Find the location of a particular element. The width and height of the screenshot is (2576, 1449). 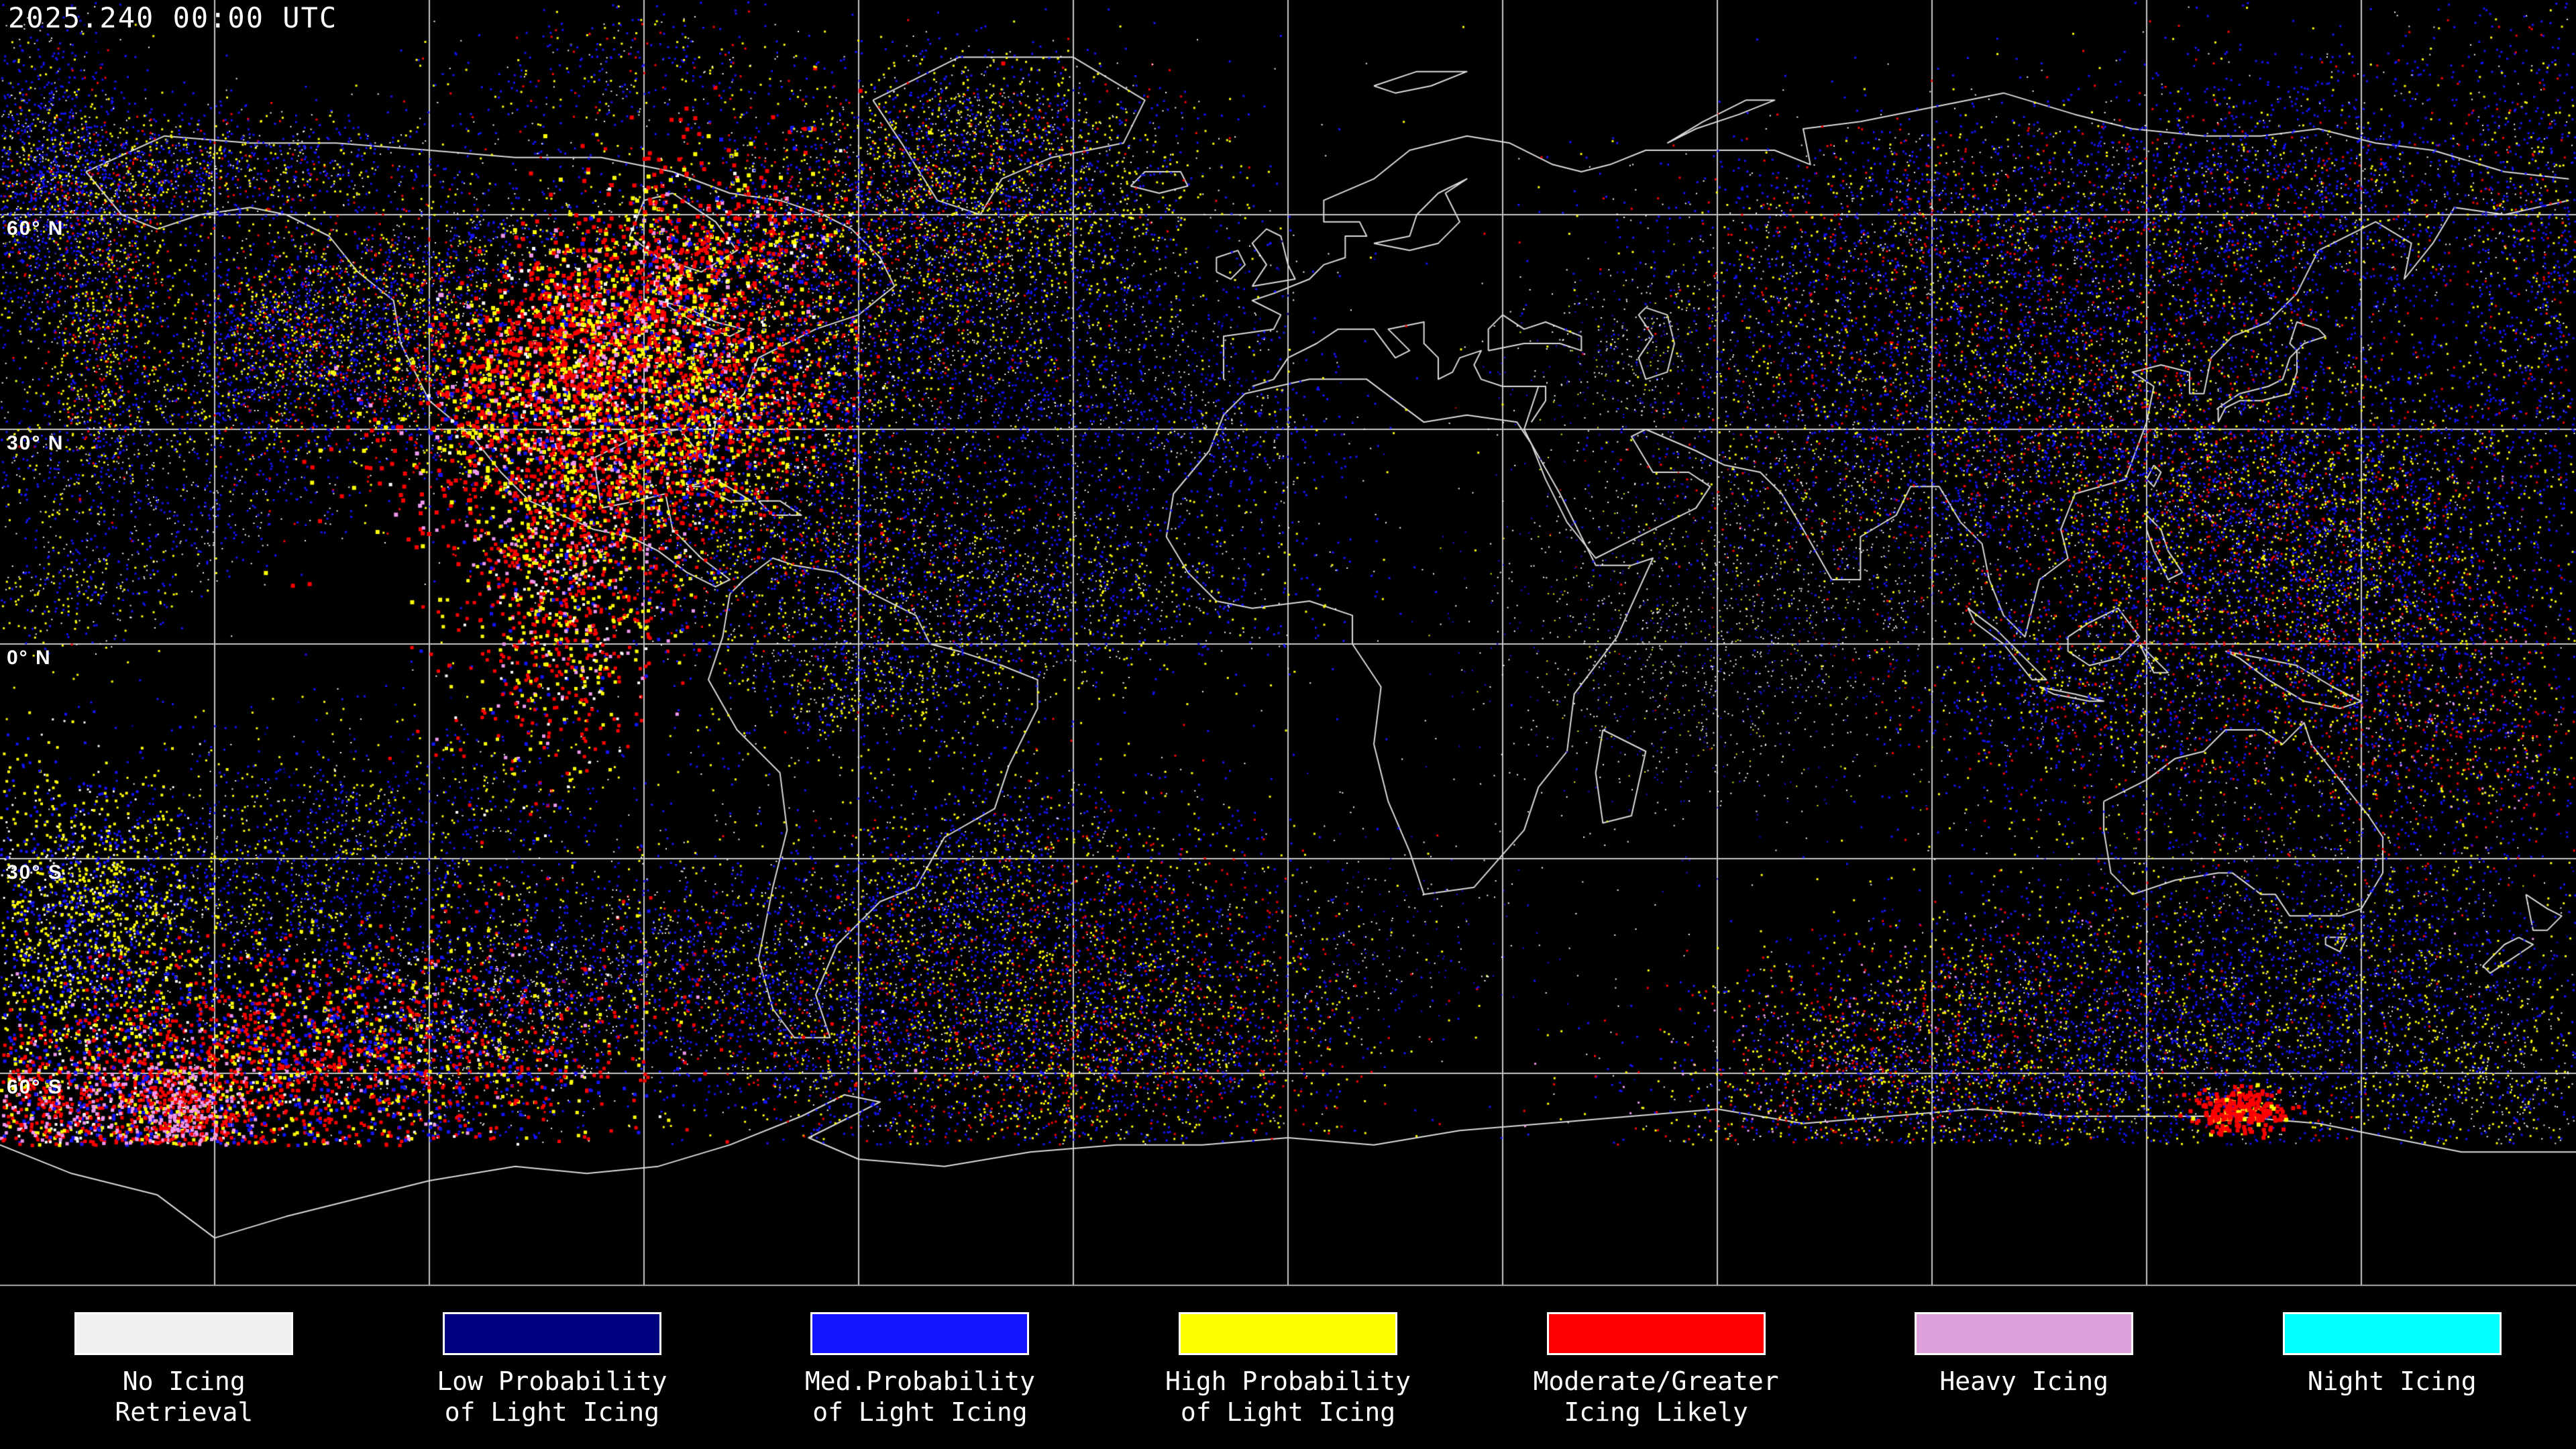

legend-label-line1: Night Icing is located at coordinates (2392, 1381).